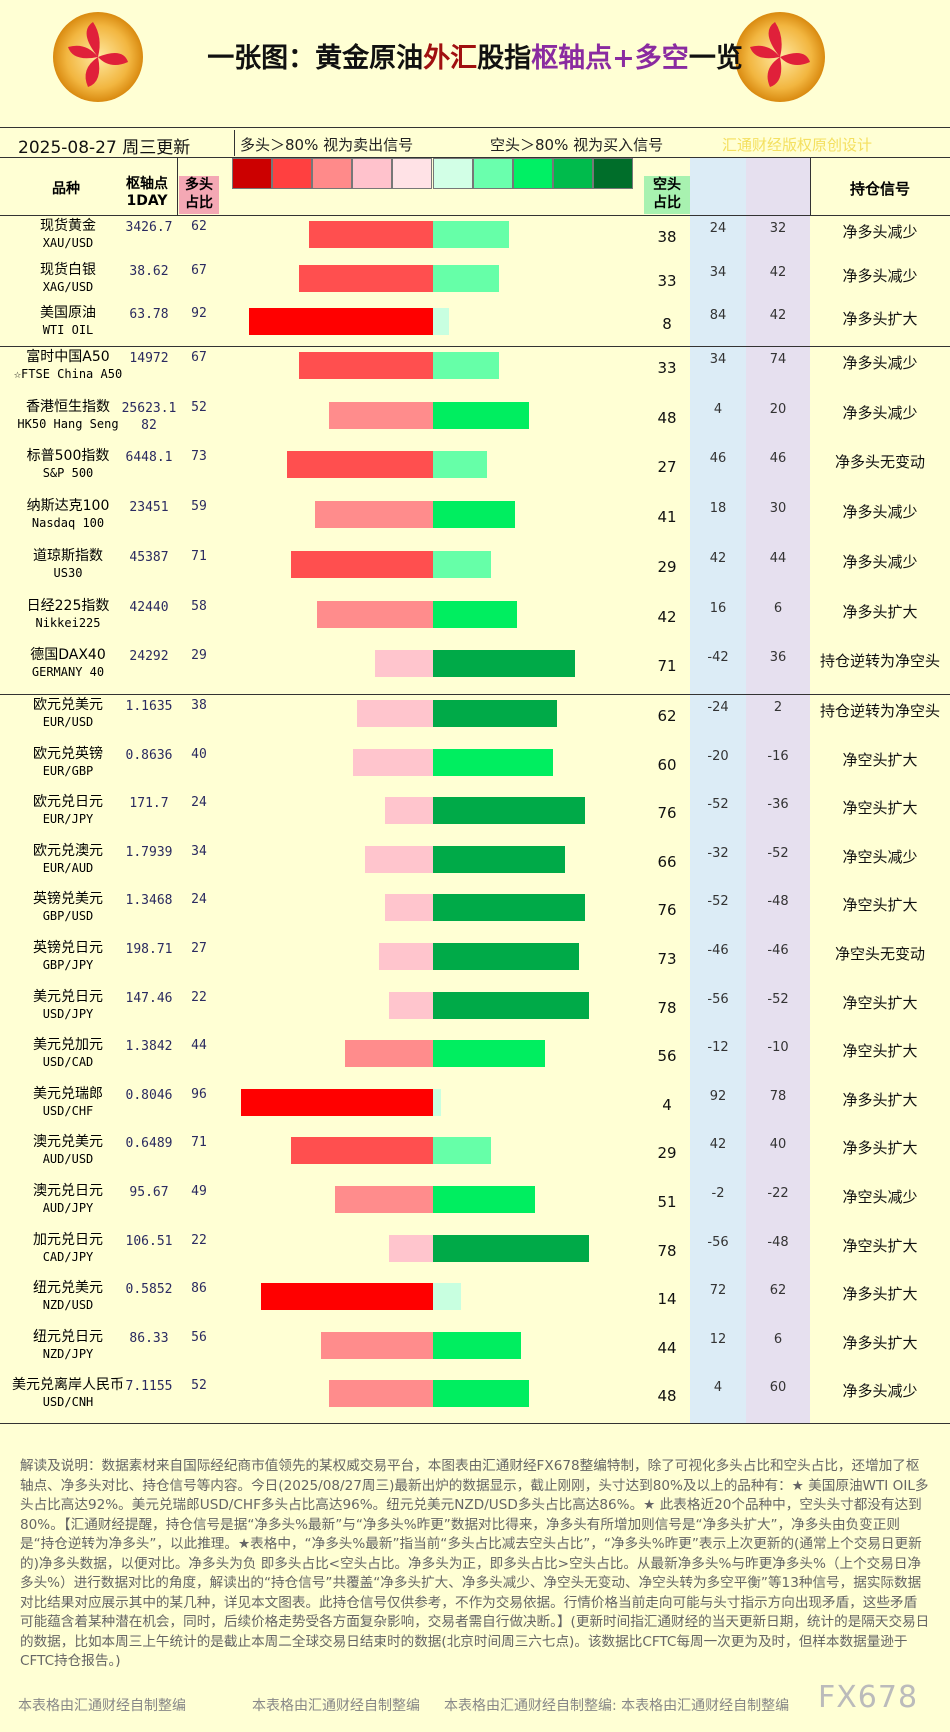 The width and height of the screenshot is (950, 1732). Describe the element at coordinates (68, 374) in the screenshot. I see `row-code: ☆FTSE China A50` at that location.